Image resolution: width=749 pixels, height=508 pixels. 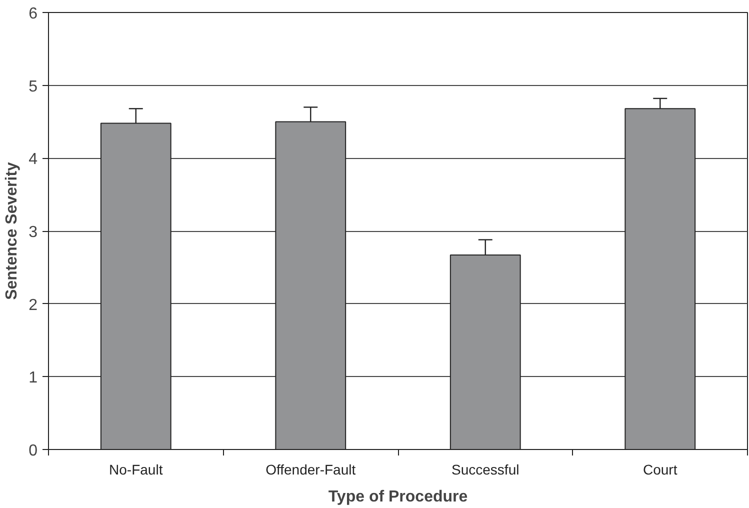 What do you see at coordinates (486, 470) in the screenshot?
I see `x-tick-label: Successful` at bounding box center [486, 470].